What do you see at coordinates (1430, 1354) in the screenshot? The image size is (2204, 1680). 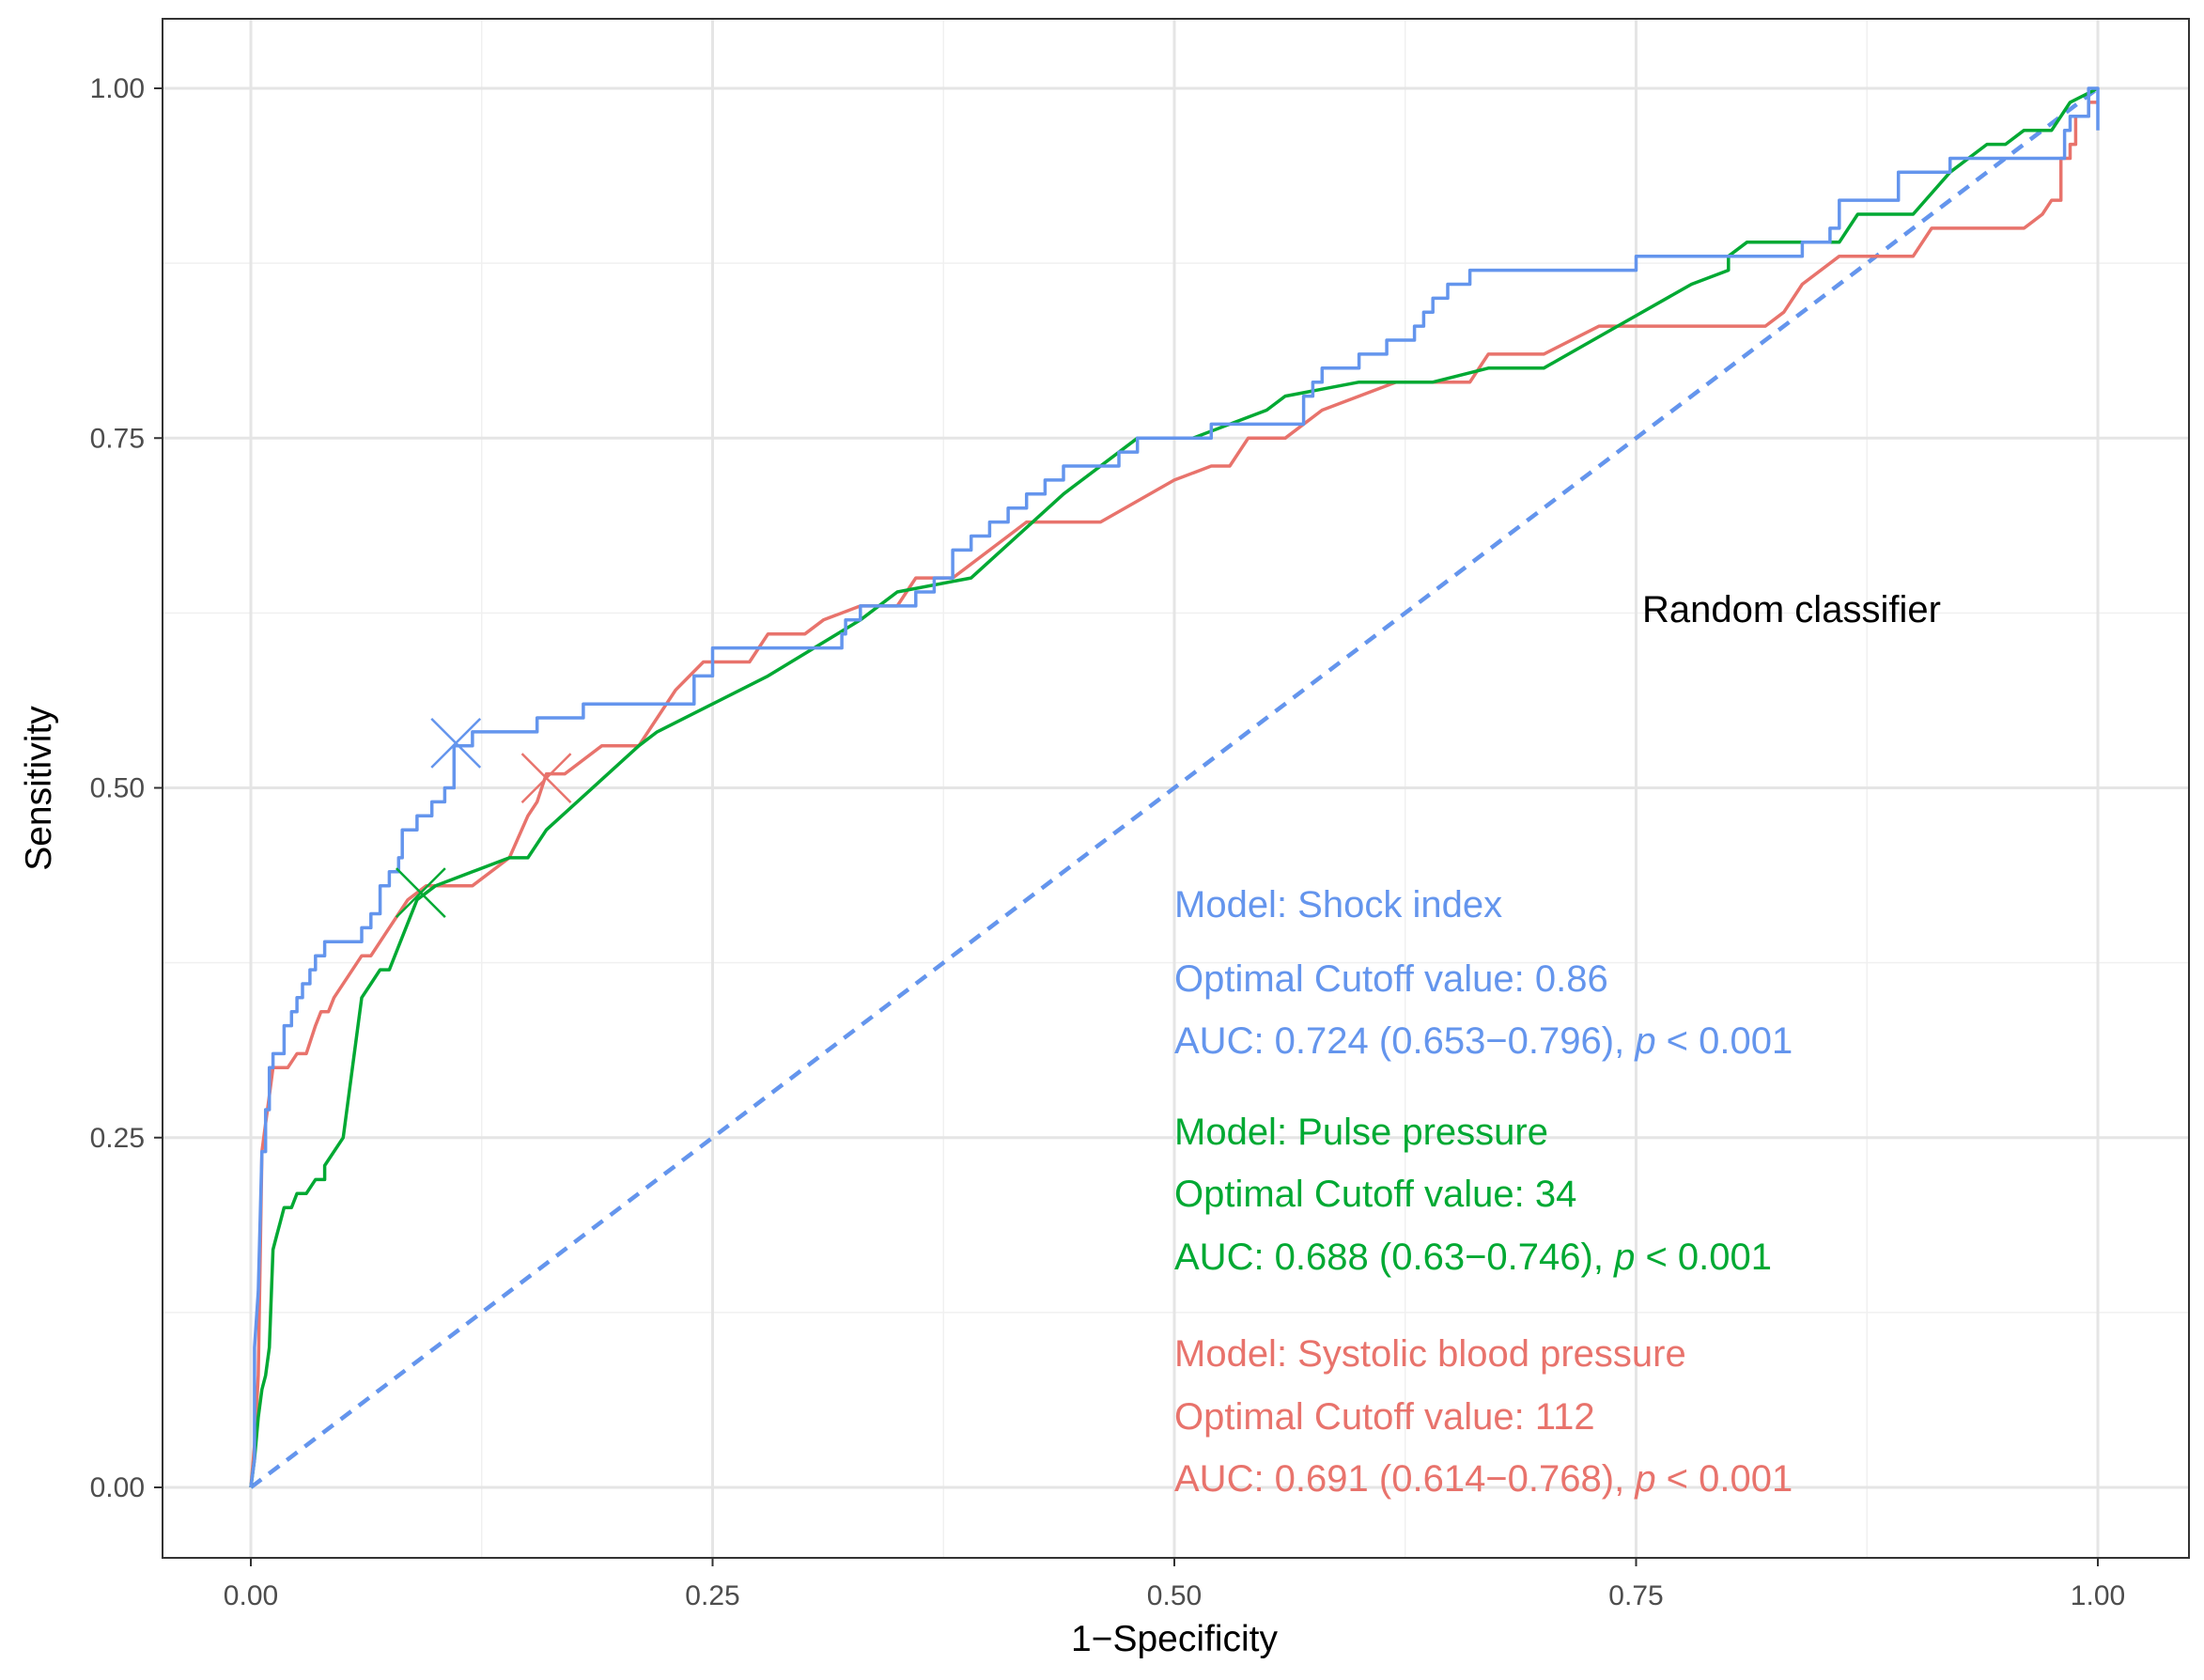 I see `systolic-model-label: Model: Systolic blood pressure` at bounding box center [1430, 1354].